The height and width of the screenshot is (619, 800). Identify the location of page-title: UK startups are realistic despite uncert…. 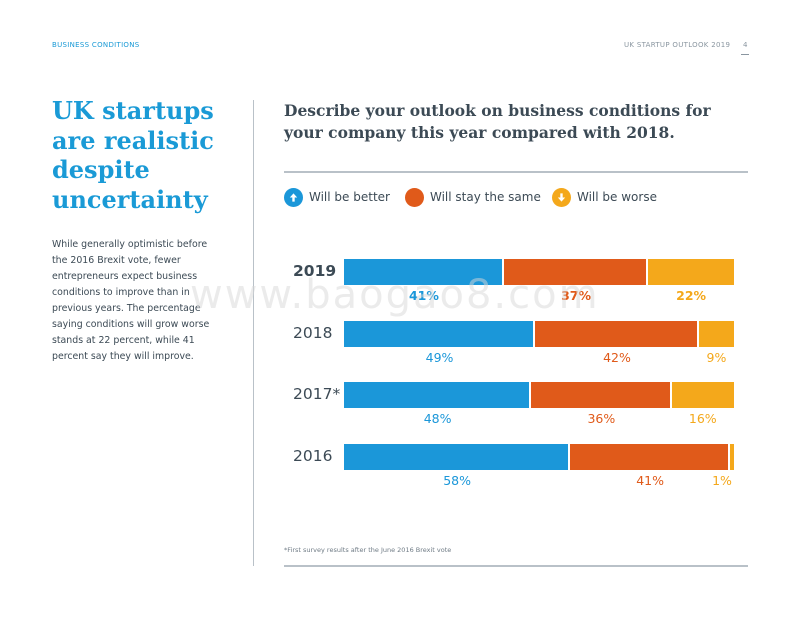
(133, 155).